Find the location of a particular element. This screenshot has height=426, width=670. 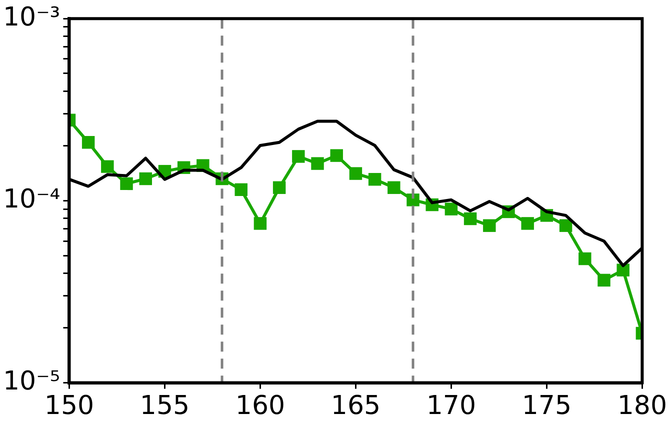

x-tick-label: 150 is located at coordinates (69, 406).